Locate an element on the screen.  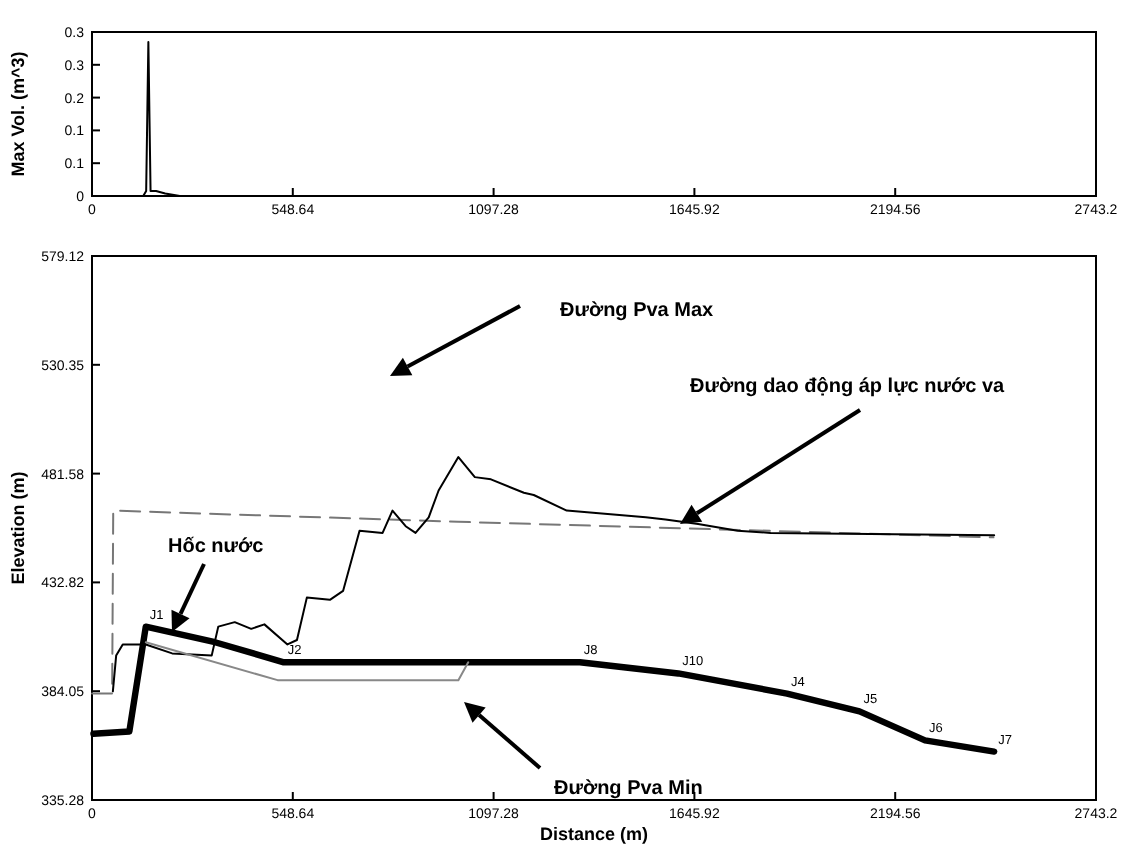
y-axis-title: Elevation (m) is located at coordinates (18, 528).